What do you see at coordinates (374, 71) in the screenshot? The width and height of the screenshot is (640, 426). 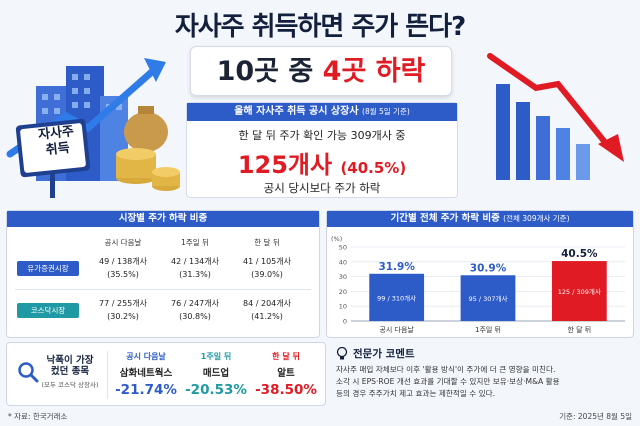 I see `subtitle-highlight: 4곳 하락` at bounding box center [374, 71].